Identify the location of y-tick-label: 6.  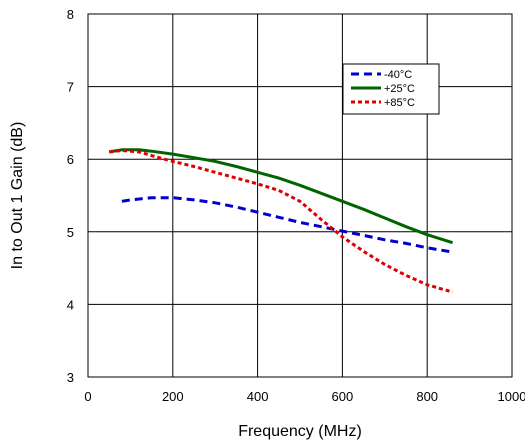
(70, 159).